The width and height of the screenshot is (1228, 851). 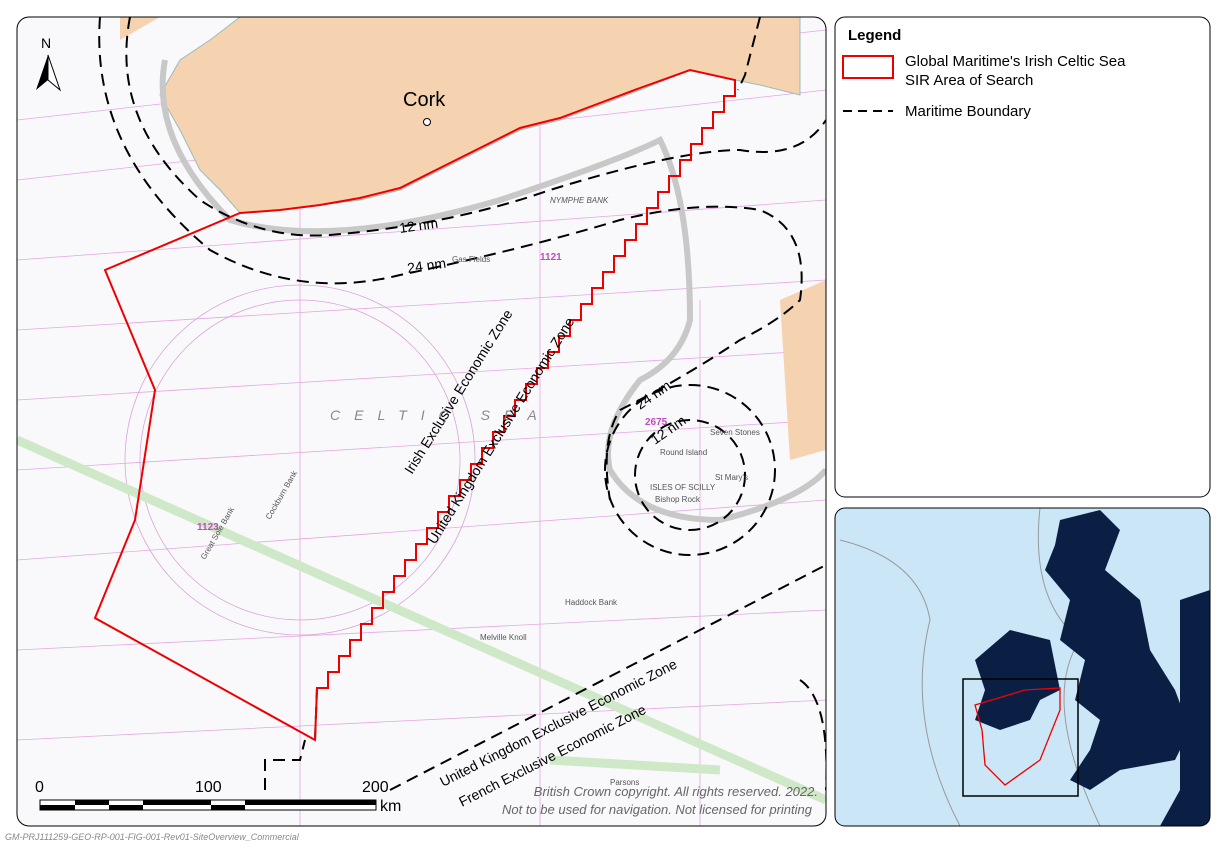 What do you see at coordinates (683, 452) in the screenshot?
I see `place-label: Round Island` at bounding box center [683, 452].